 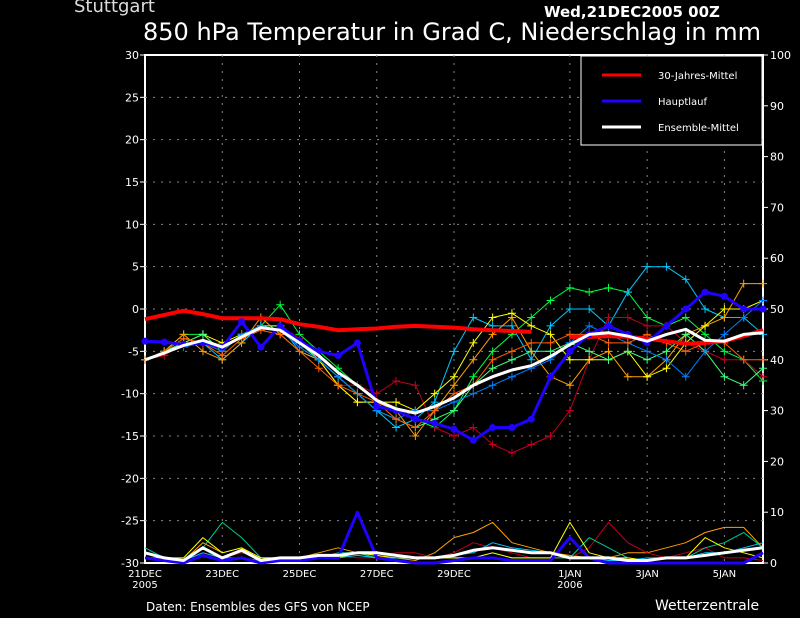 I want to click on y-left-tick-label: -20, so click(x=130, y=478).